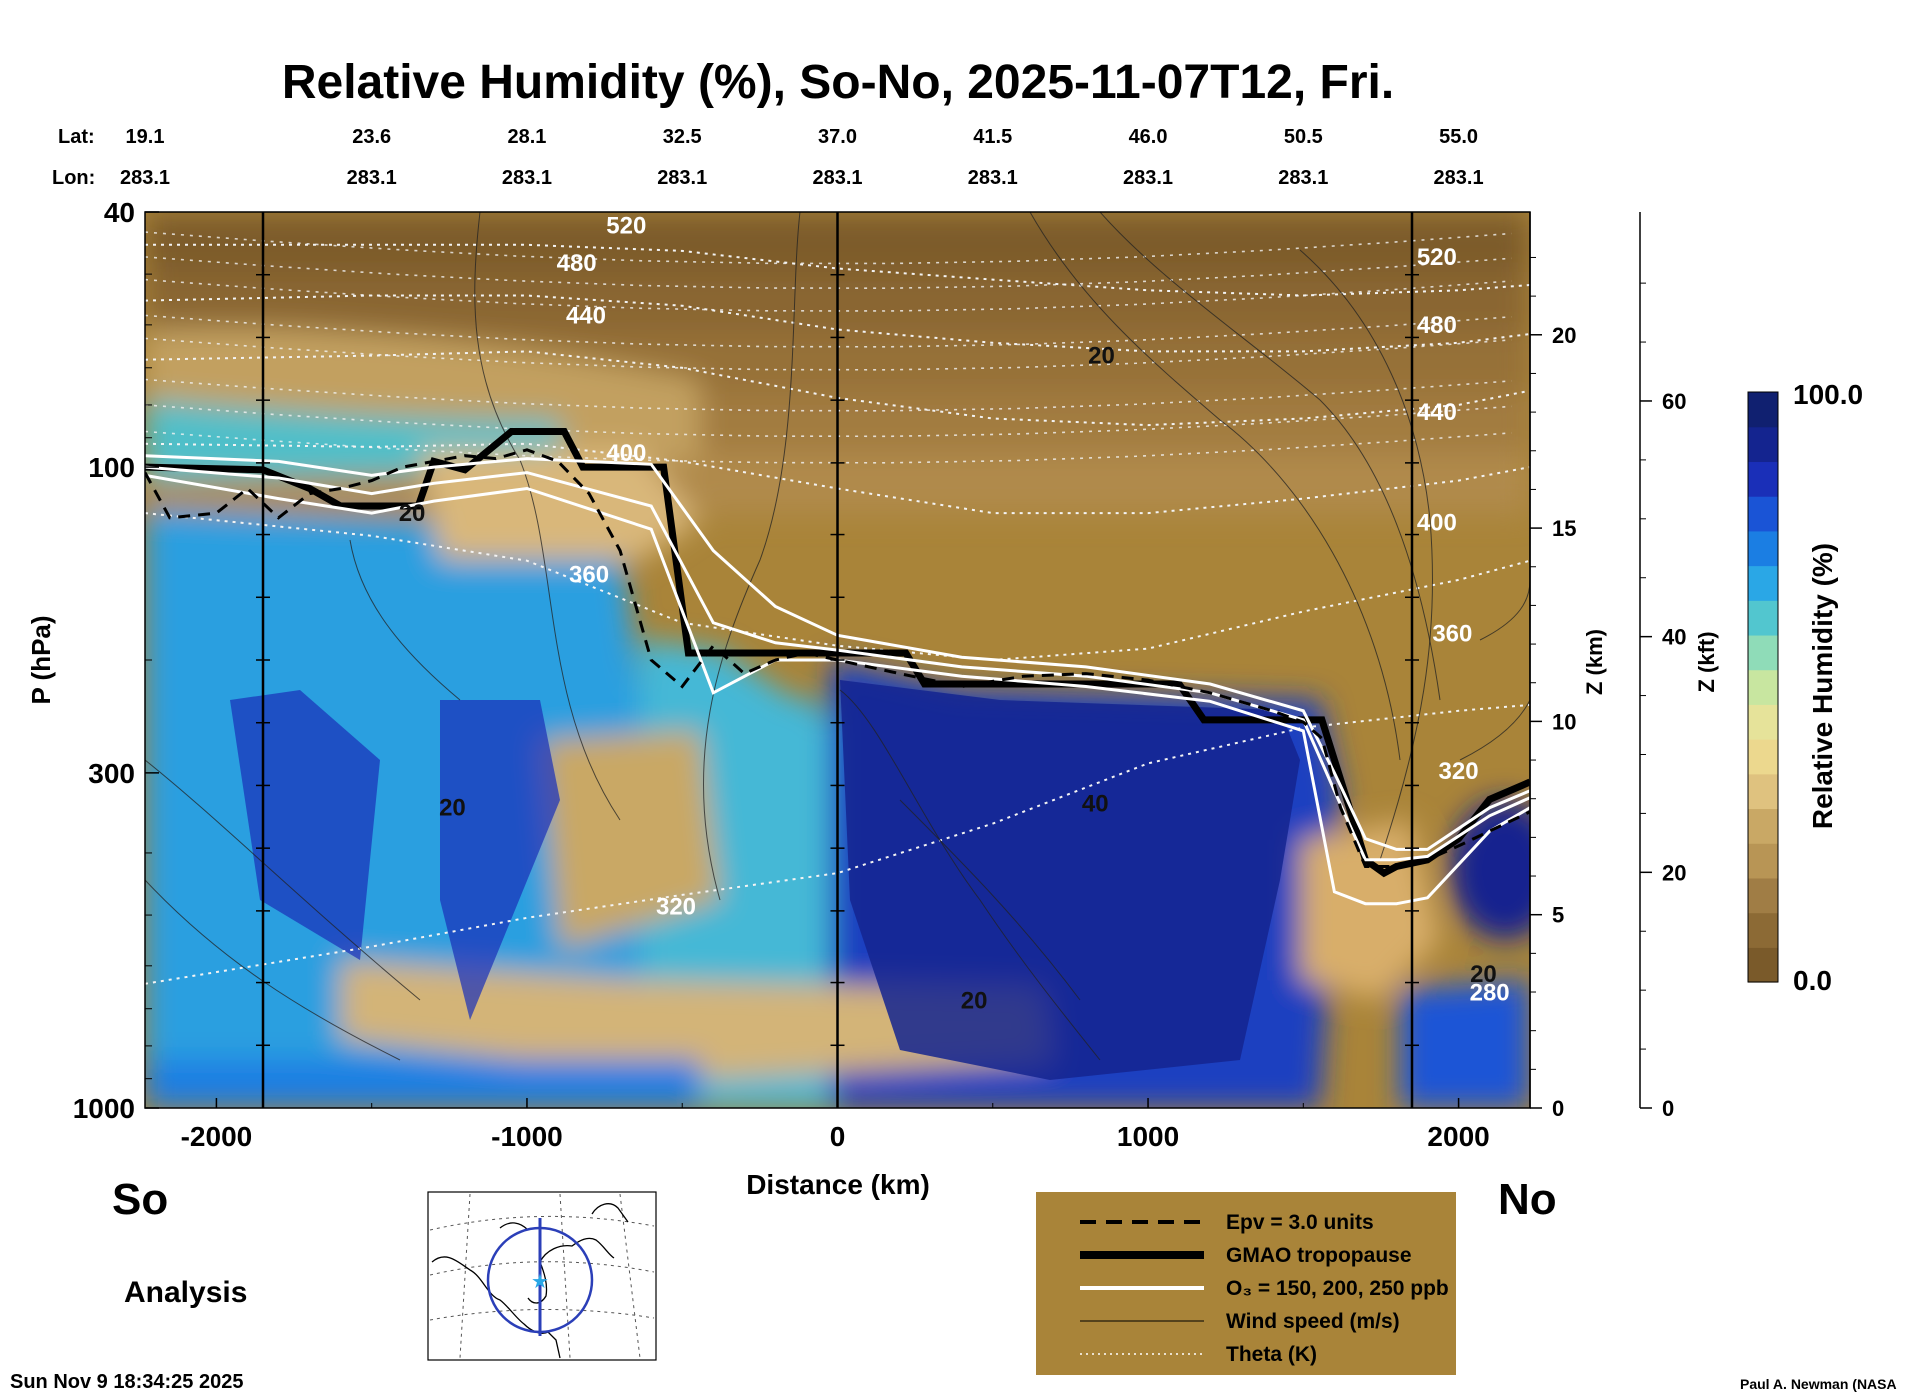 The height and width of the screenshot is (1399, 1926). I want to click on z-km-tick-label: 0, so click(1558, 1108).